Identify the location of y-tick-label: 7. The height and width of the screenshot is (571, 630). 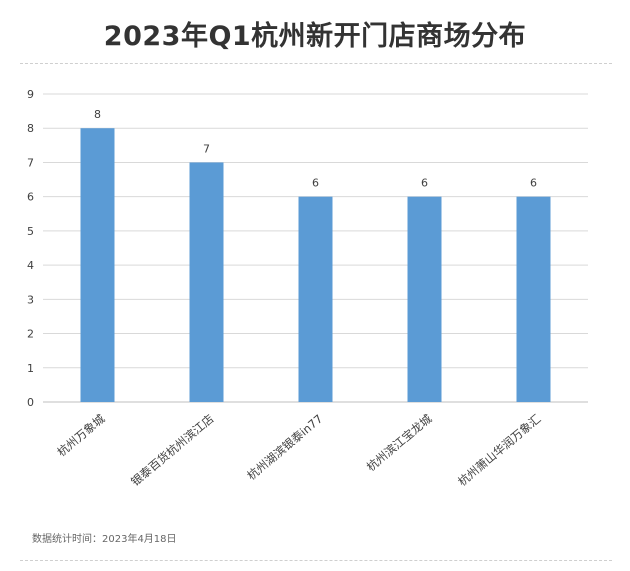
(30, 162).